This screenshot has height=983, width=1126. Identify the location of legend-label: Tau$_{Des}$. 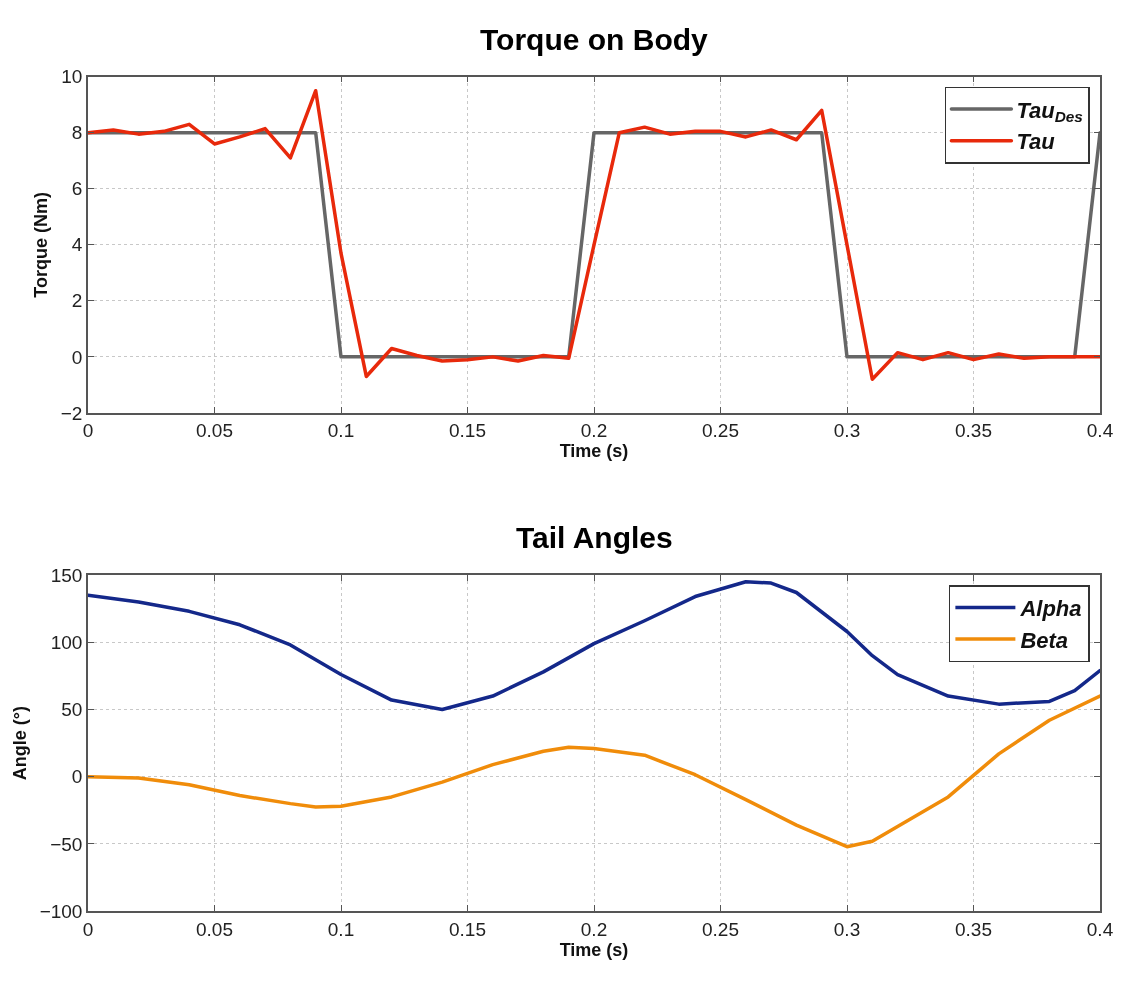
(1050, 111).